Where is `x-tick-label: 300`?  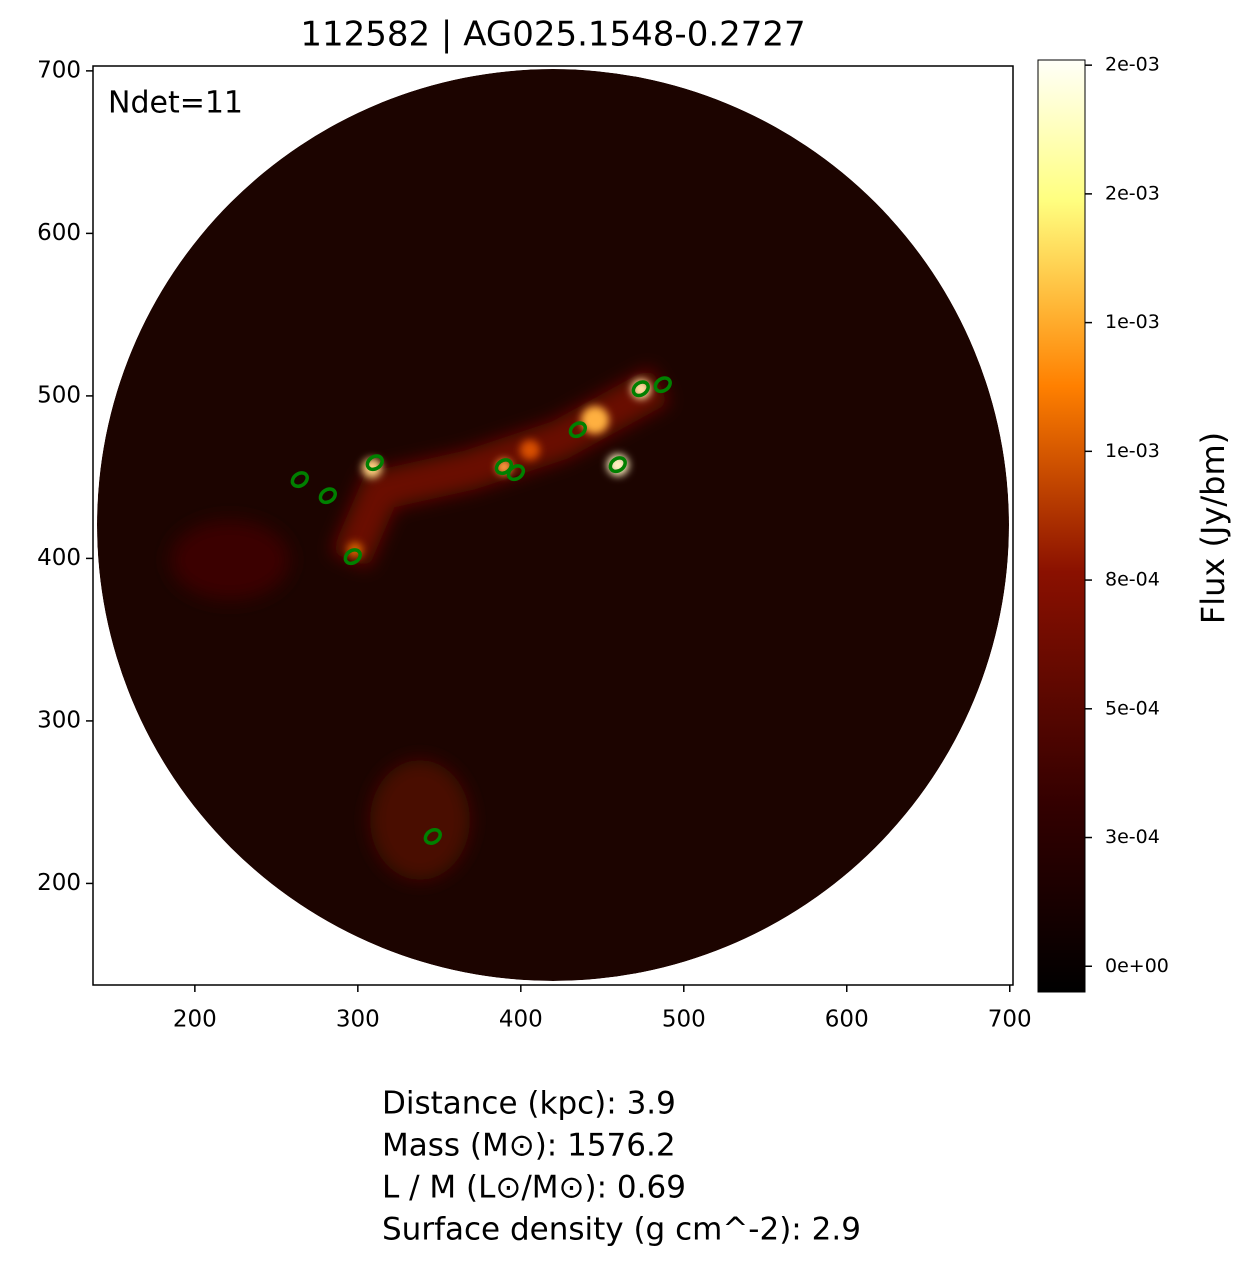
x-tick-label: 300 is located at coordinates (358, 1020).